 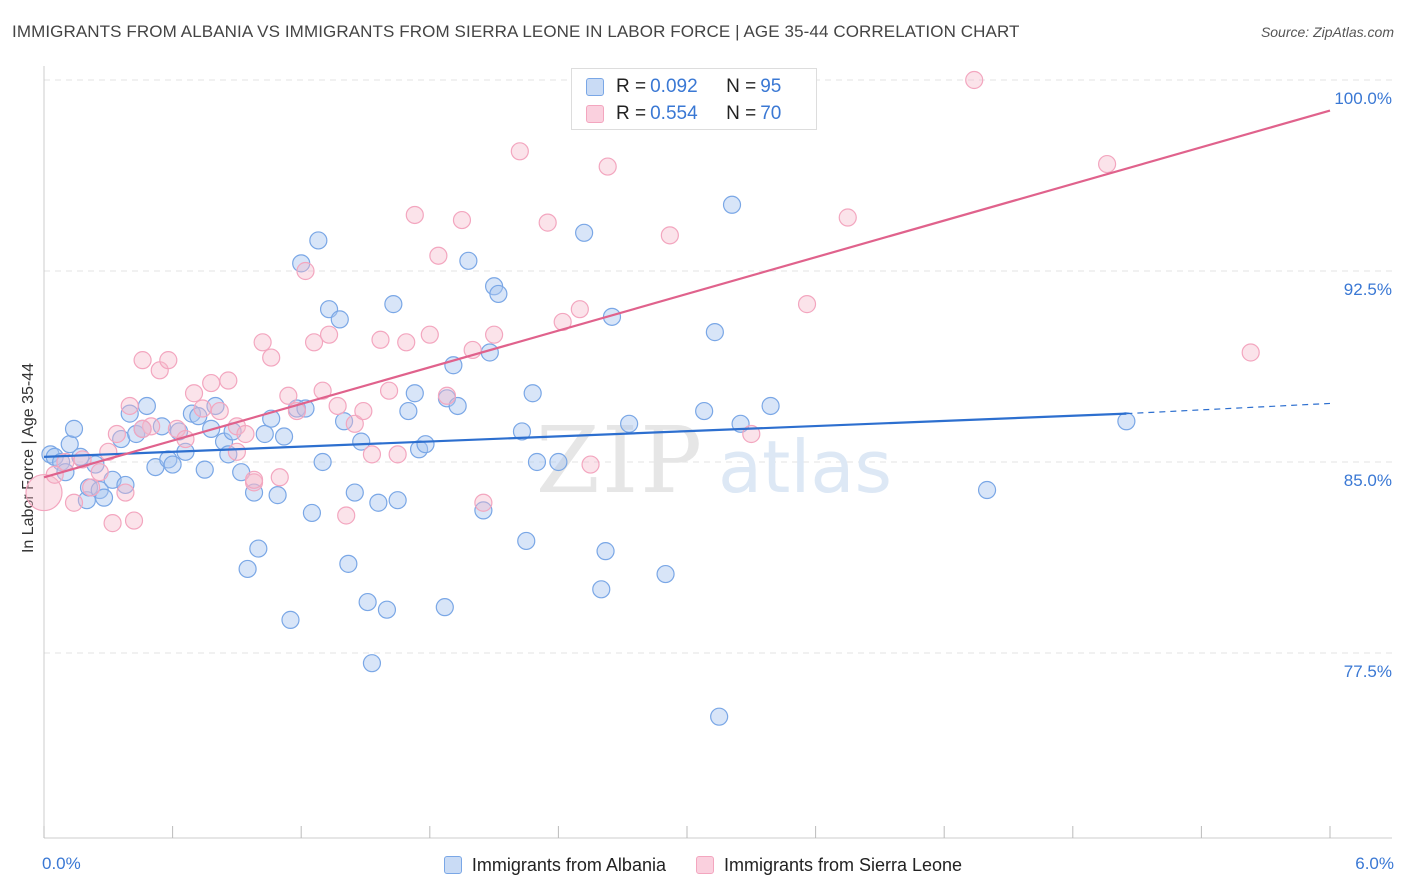 I want to click on r-label: R =, so click(x=631, y=113).